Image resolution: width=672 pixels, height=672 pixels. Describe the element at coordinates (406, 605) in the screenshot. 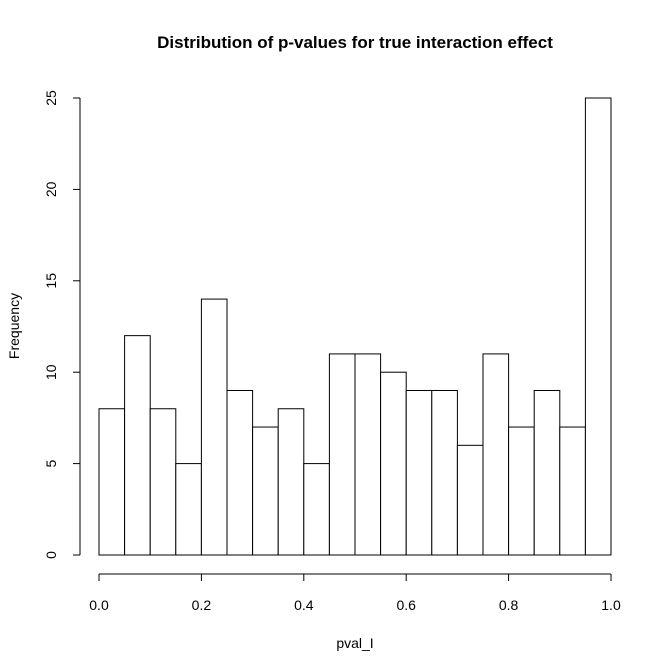

I see `x-tick-label: 0.6` at that location.